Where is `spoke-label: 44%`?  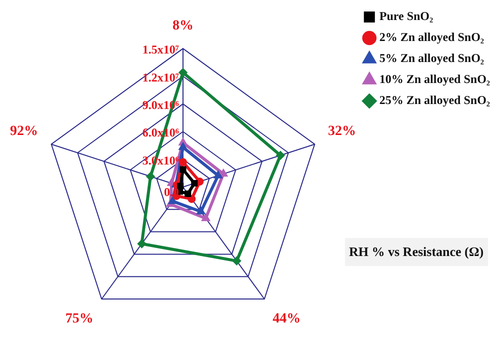
spoke-label: 44% is located at coordinates (286, 318).